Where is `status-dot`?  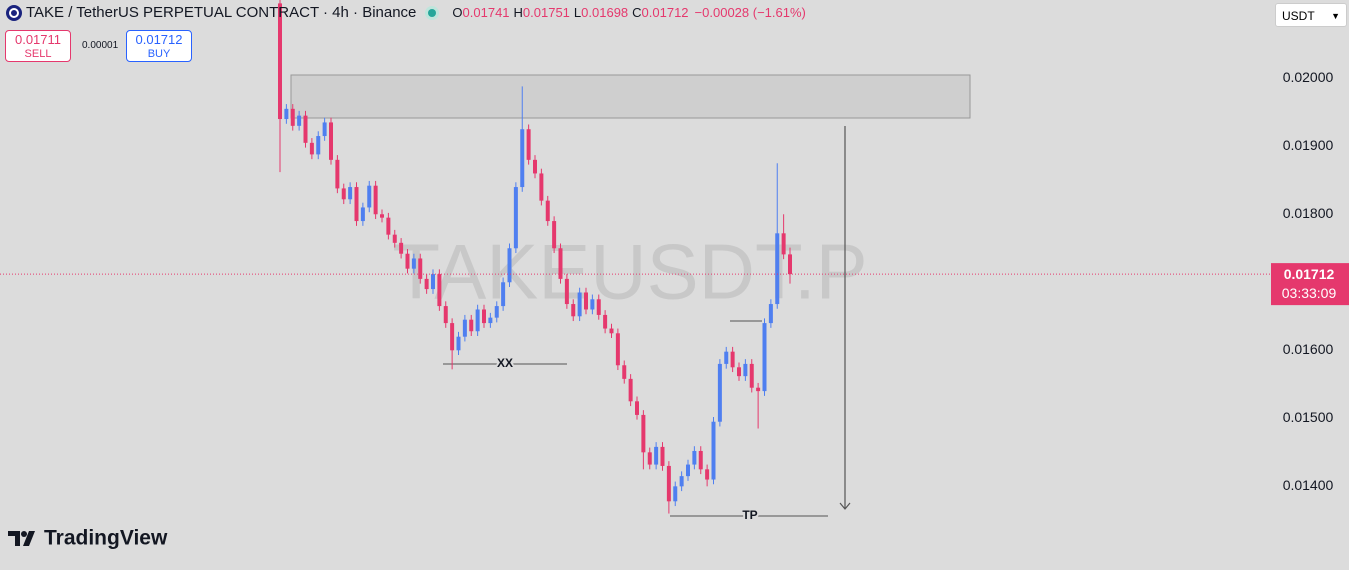
status-dot is located at coordinates (432, 12).